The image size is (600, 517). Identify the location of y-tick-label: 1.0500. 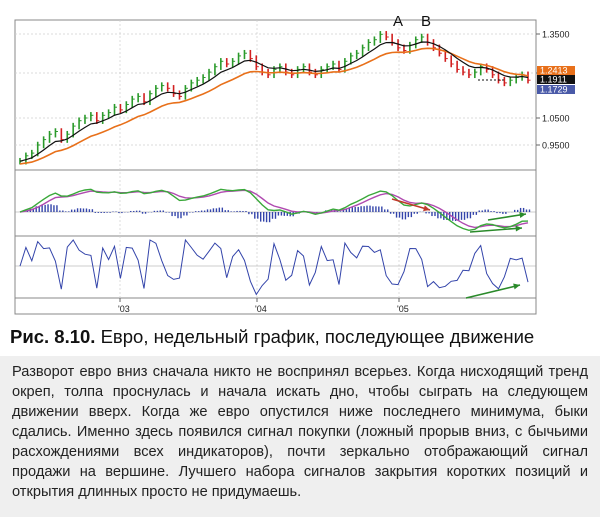
(556, 119).